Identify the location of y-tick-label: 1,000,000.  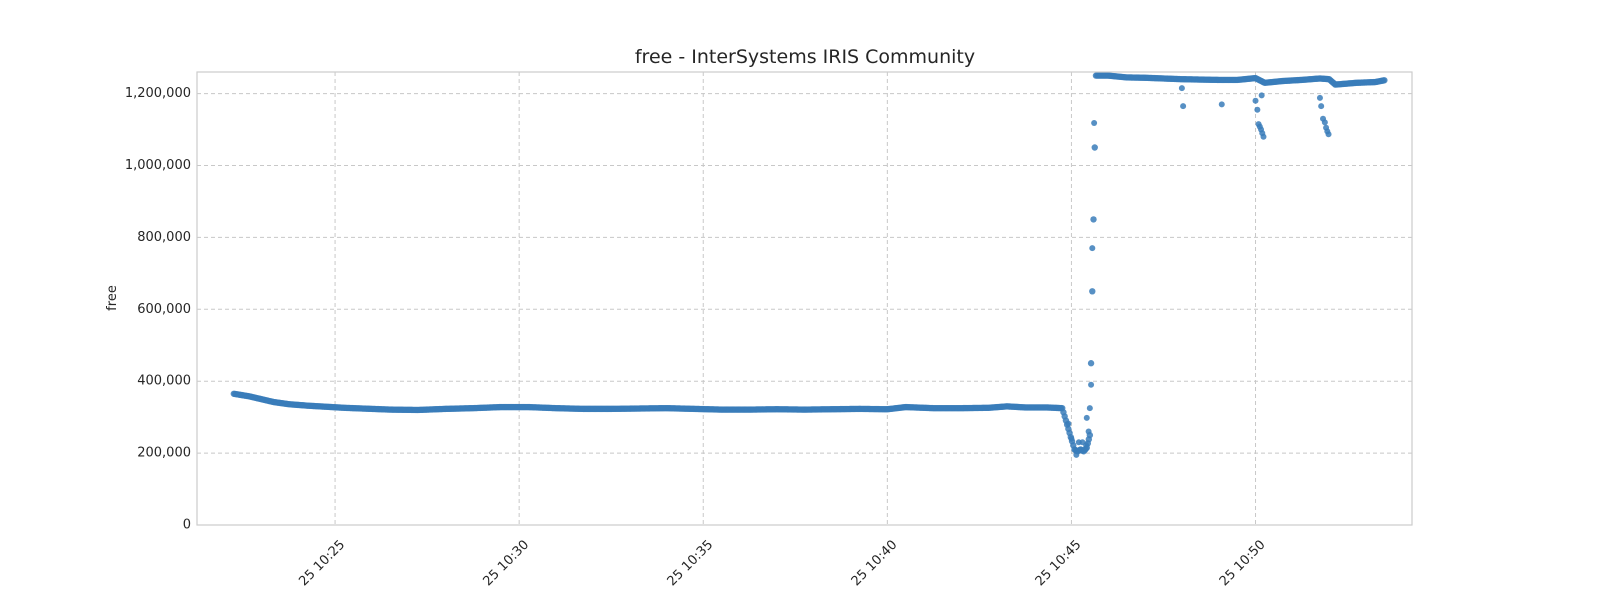
(158, 165).